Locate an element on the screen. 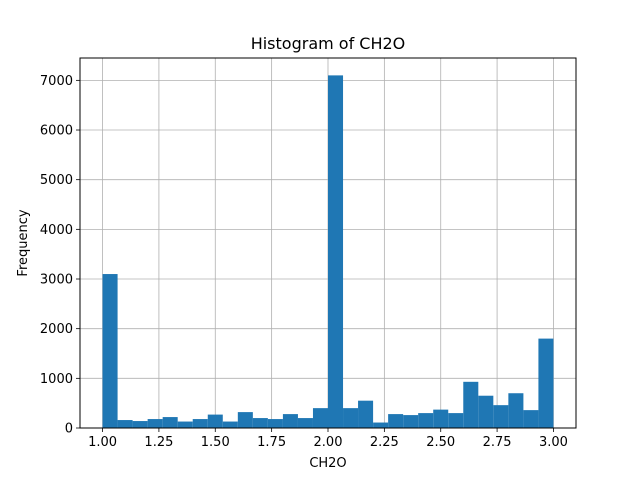 The image size is (640, 480). y-tick-label: 0 is located at coordinates (69, 429).